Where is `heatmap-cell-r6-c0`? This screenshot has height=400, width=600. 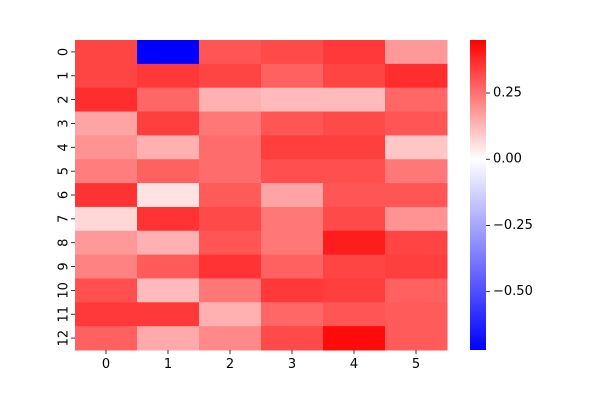
heatmap-cell-r6-c0 is located at coordinates (106, 195).